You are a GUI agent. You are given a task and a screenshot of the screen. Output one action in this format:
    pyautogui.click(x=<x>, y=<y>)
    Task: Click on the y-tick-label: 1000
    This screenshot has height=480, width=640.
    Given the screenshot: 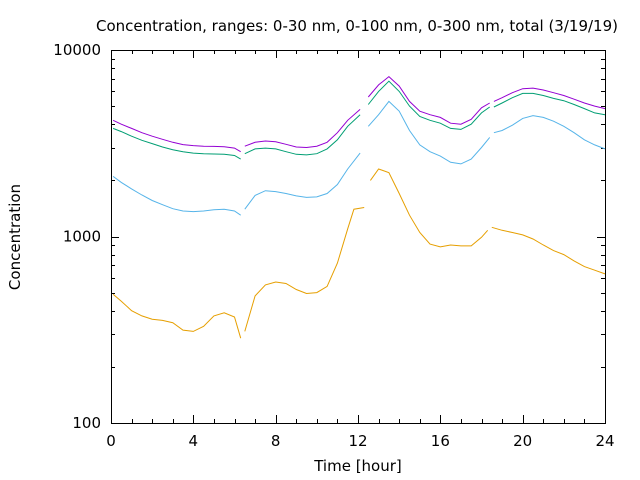 What is the action you would take?
    pyautogui.click(x=82, y=237)
    